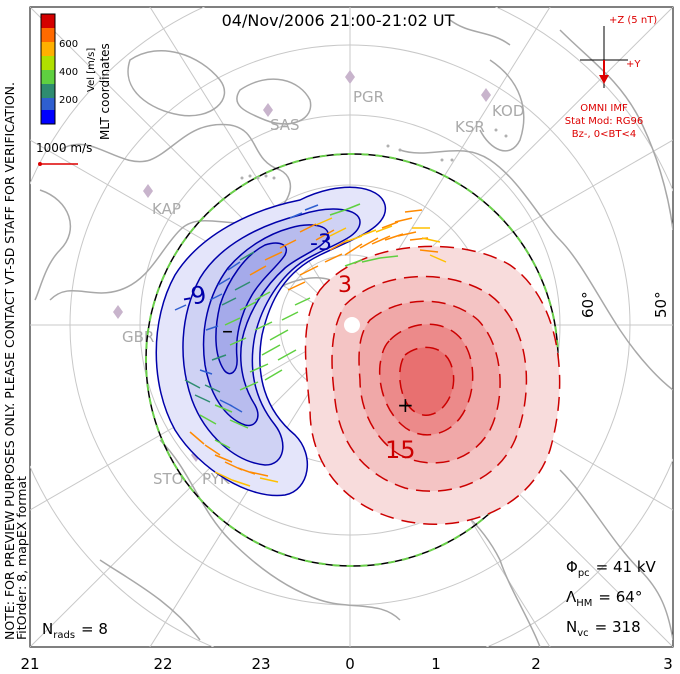 The height and width of the screenshot is (674, 680). I want to click on map-title: 04/Nov/2006 21:00-21:02 UT, so click(338, 20).